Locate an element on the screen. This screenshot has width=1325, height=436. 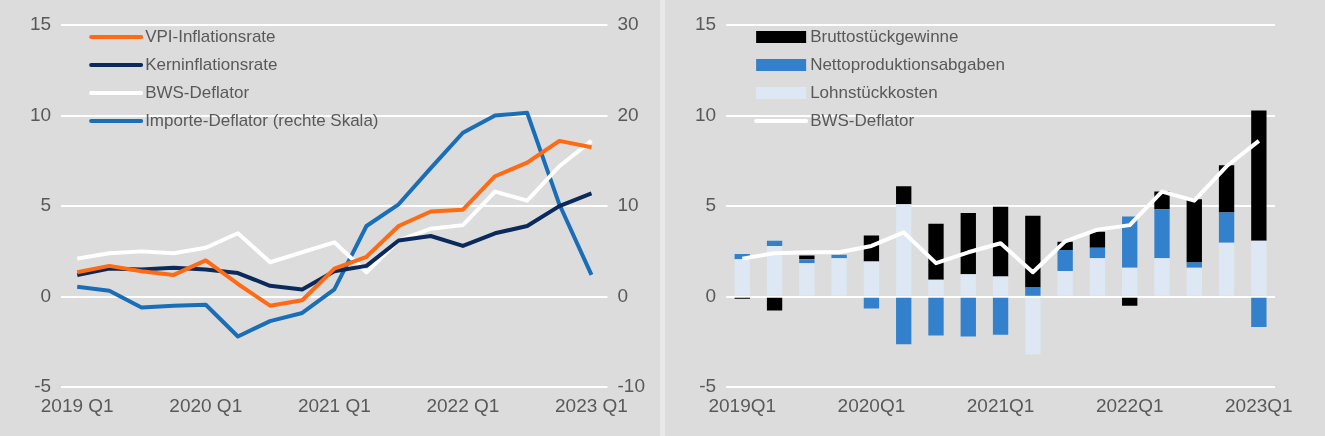
y2-tick-label: -10 is located at coordinates (631, 386).